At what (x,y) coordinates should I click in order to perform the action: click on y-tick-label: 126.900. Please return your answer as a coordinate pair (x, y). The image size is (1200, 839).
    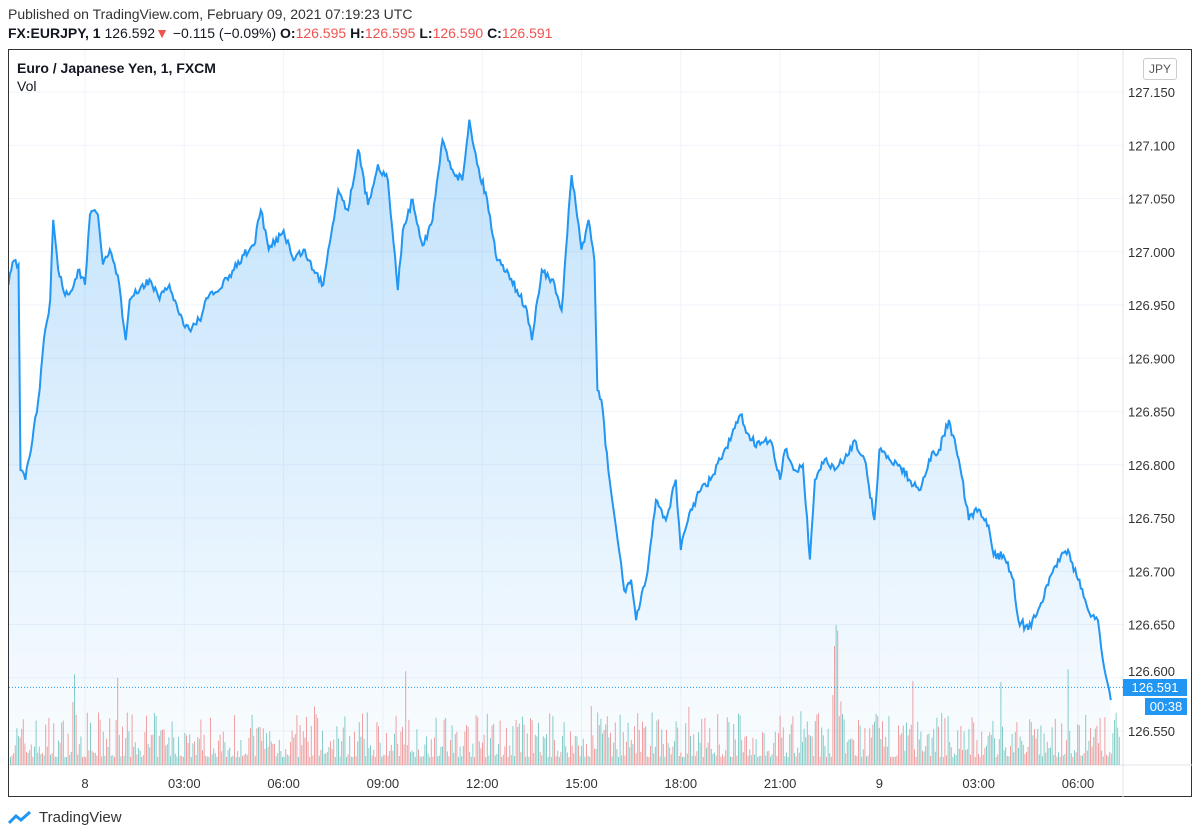
    Looking at the image, I should click on (1151, 358).